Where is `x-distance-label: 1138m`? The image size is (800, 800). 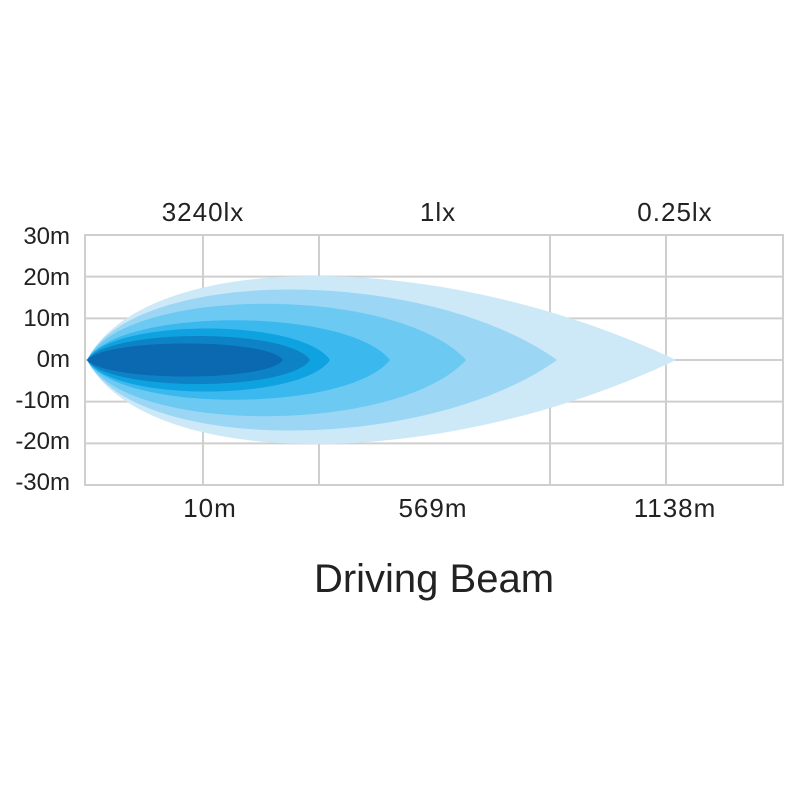
x-distance-label: 1138m is located at coordinates (675, 508).